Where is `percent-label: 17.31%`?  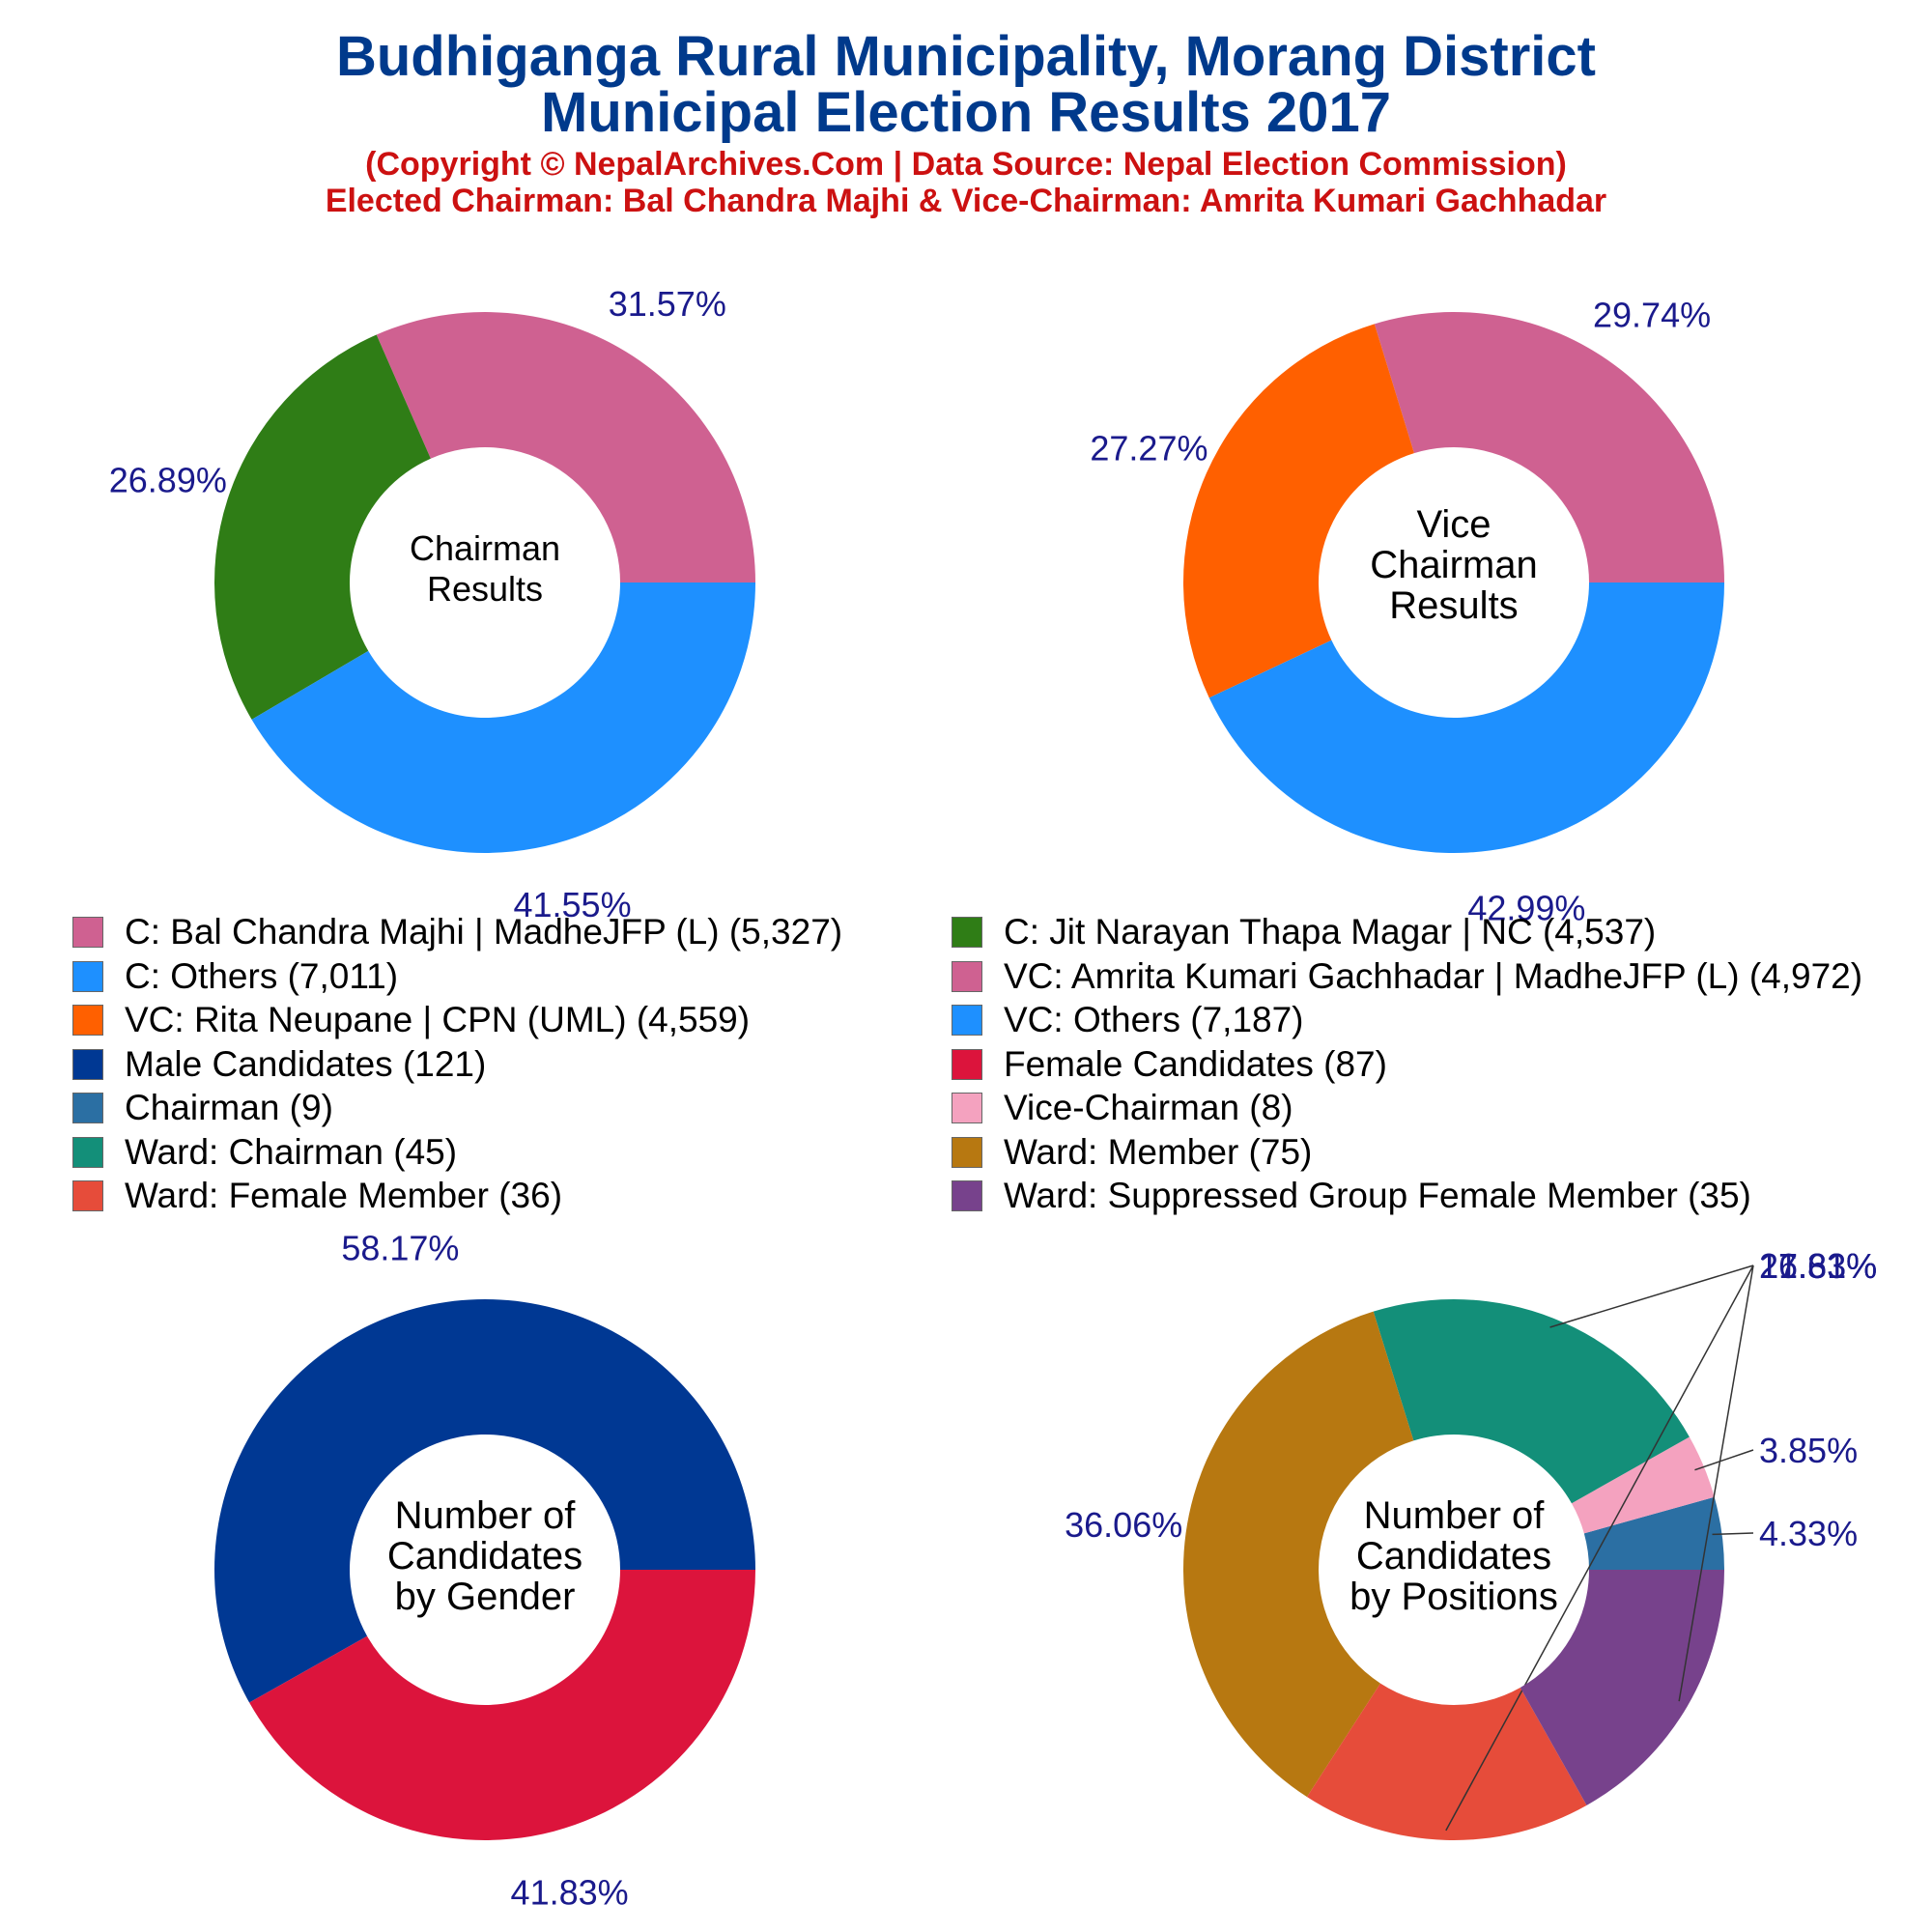
percent-label: 17.31% is located at coordinates (1818, 1266).